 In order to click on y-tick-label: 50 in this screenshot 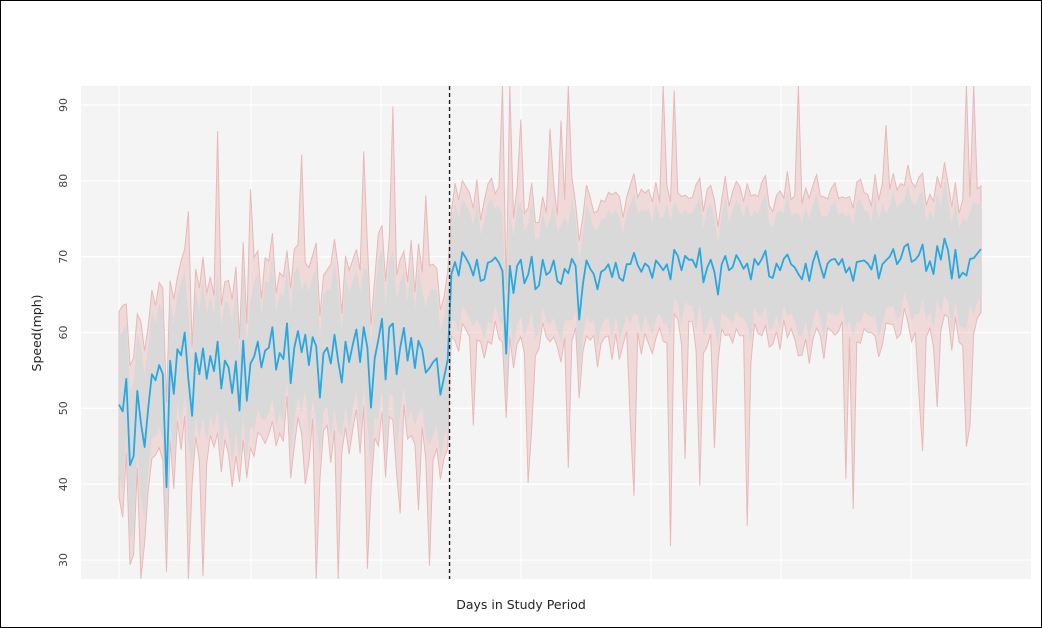, I will do `click(63, 408)`.